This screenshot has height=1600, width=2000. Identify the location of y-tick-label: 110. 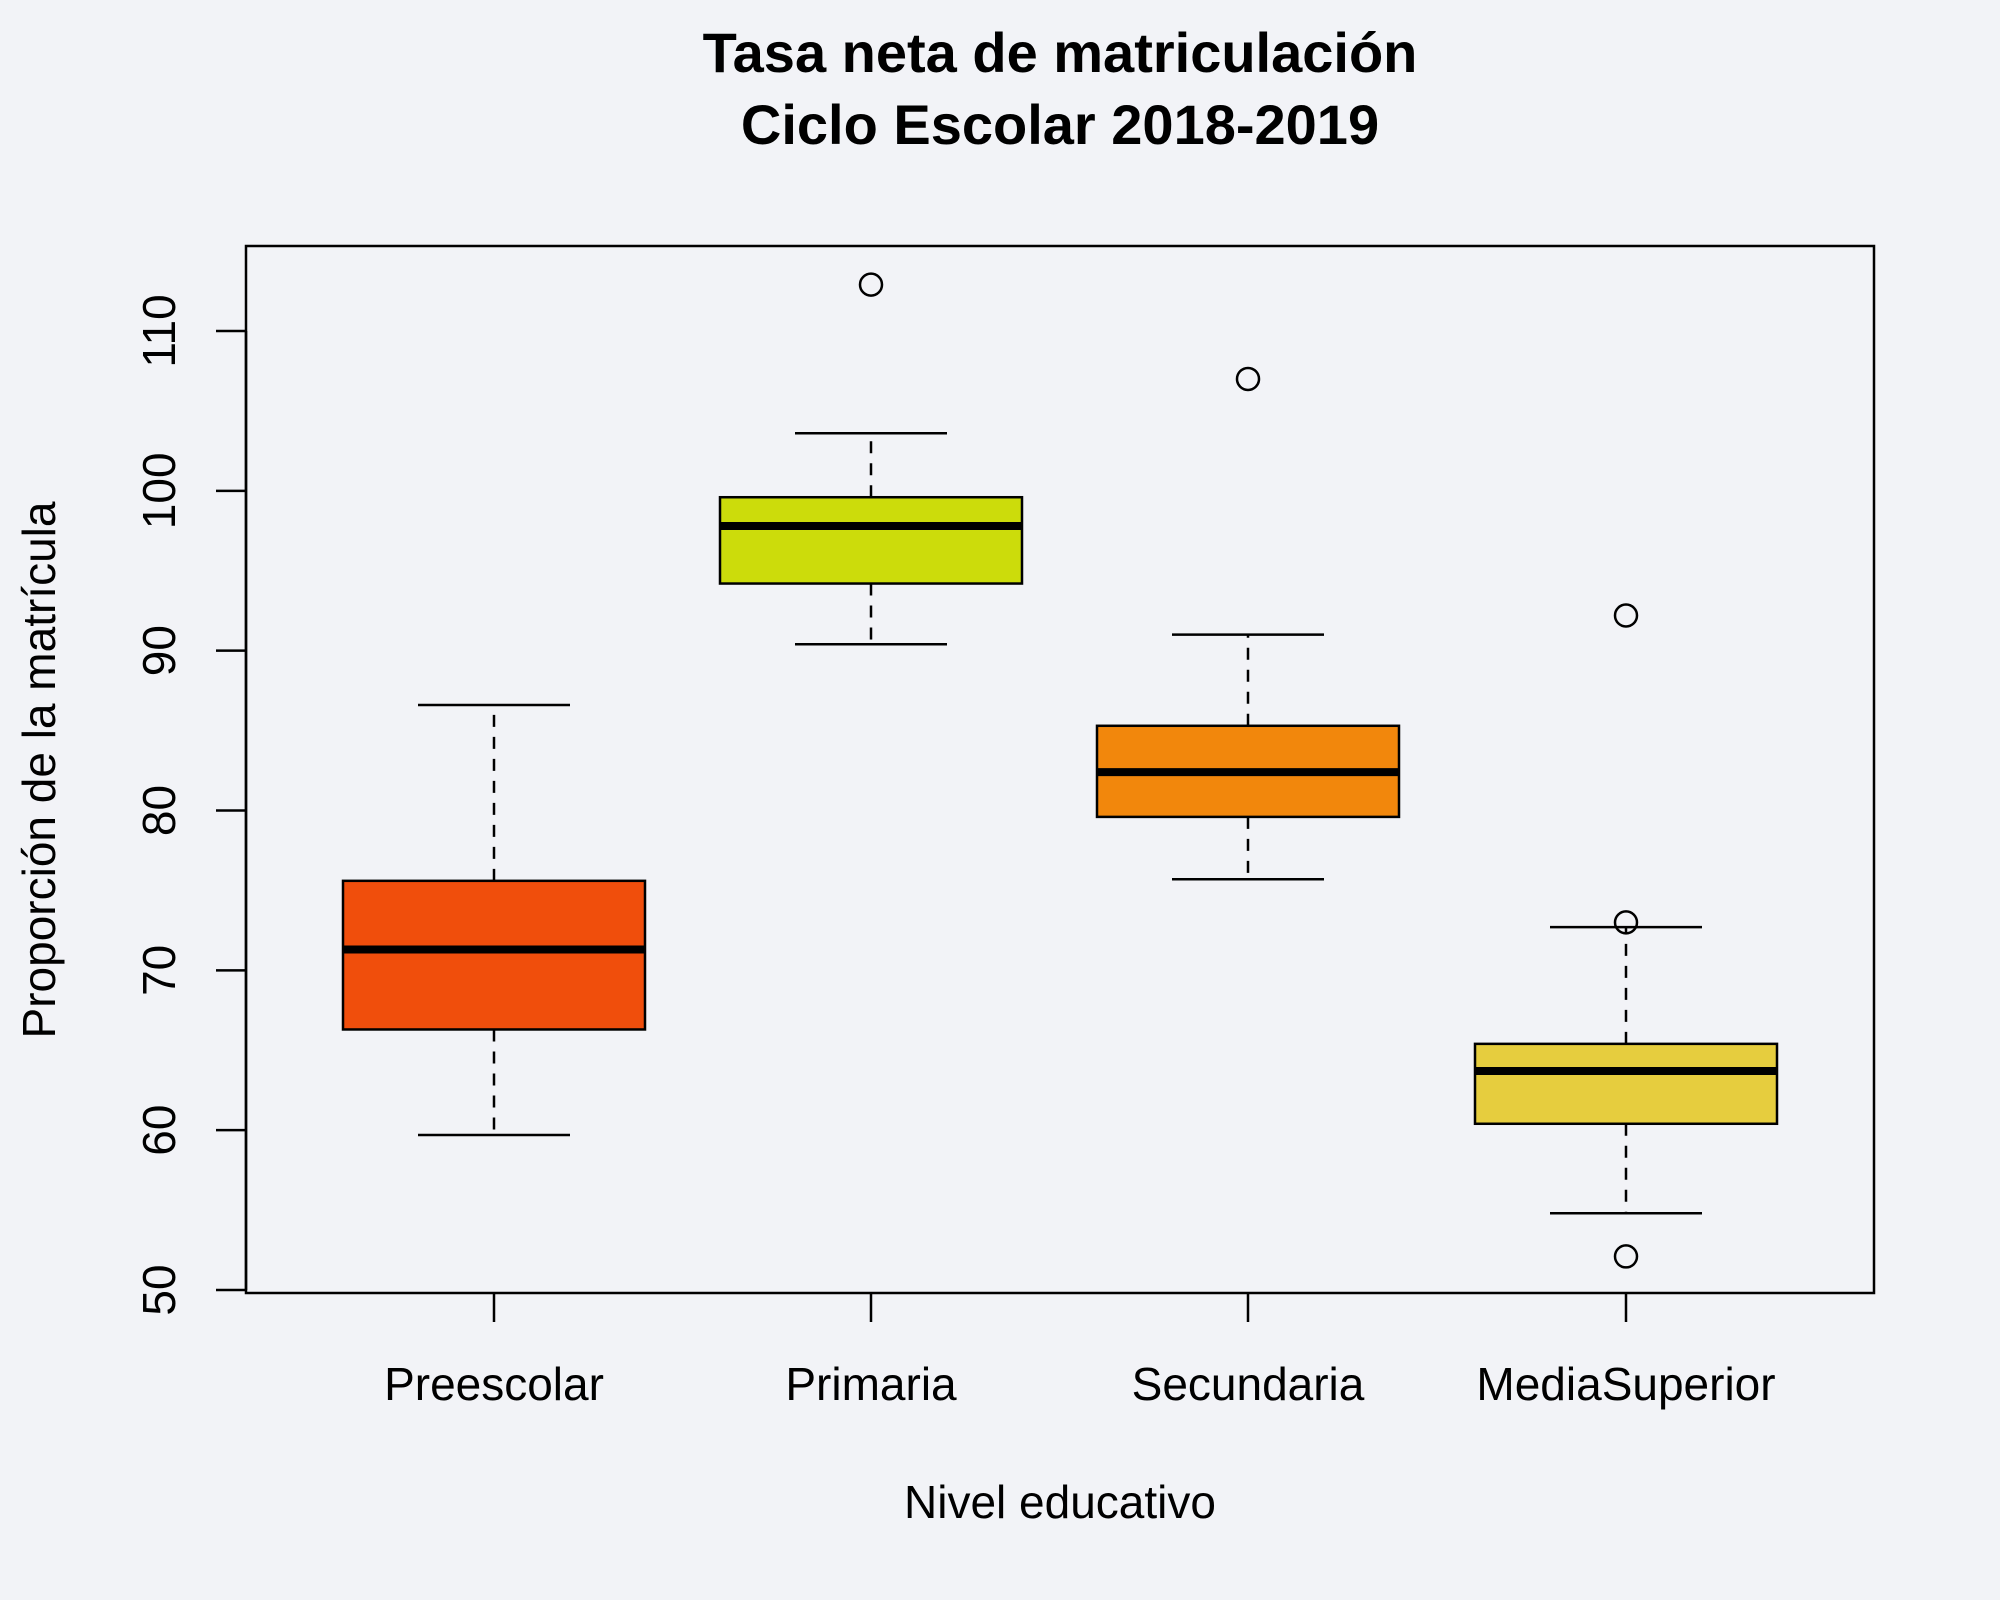
(159, 330).